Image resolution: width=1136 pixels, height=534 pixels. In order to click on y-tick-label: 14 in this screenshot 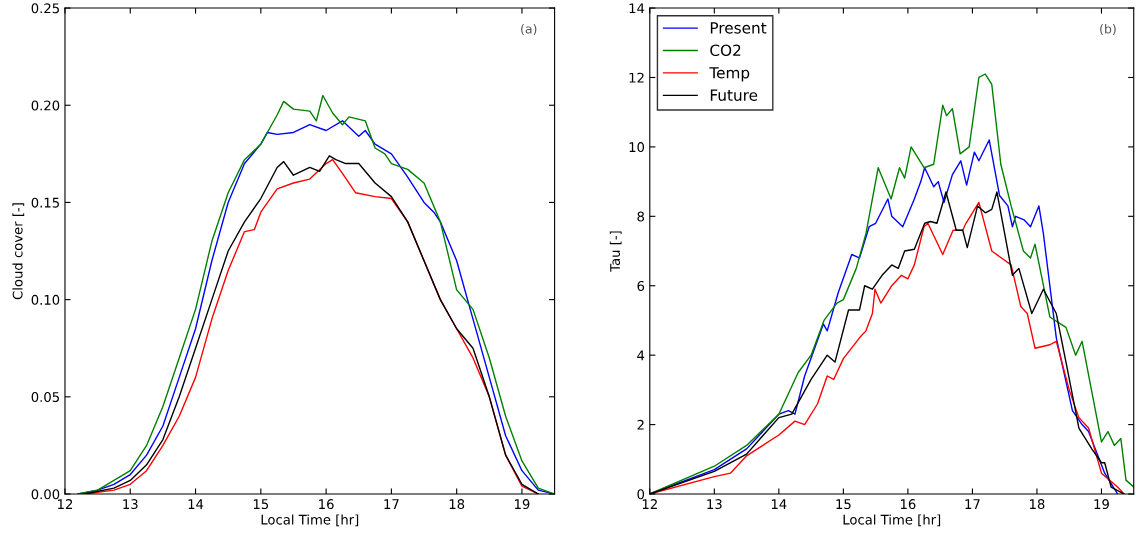, I will do `click(637, 8)`.